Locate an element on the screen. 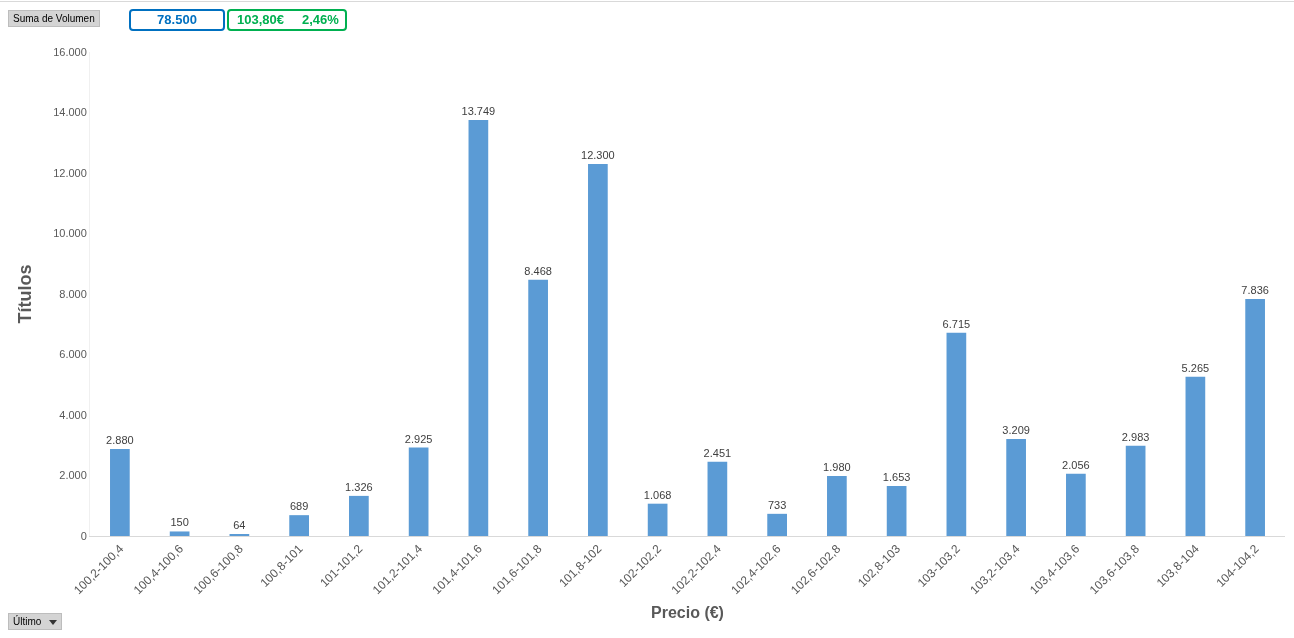 This screenshot has width=1294, height=638. data-label: 64 is located at coordinates (239, 525).